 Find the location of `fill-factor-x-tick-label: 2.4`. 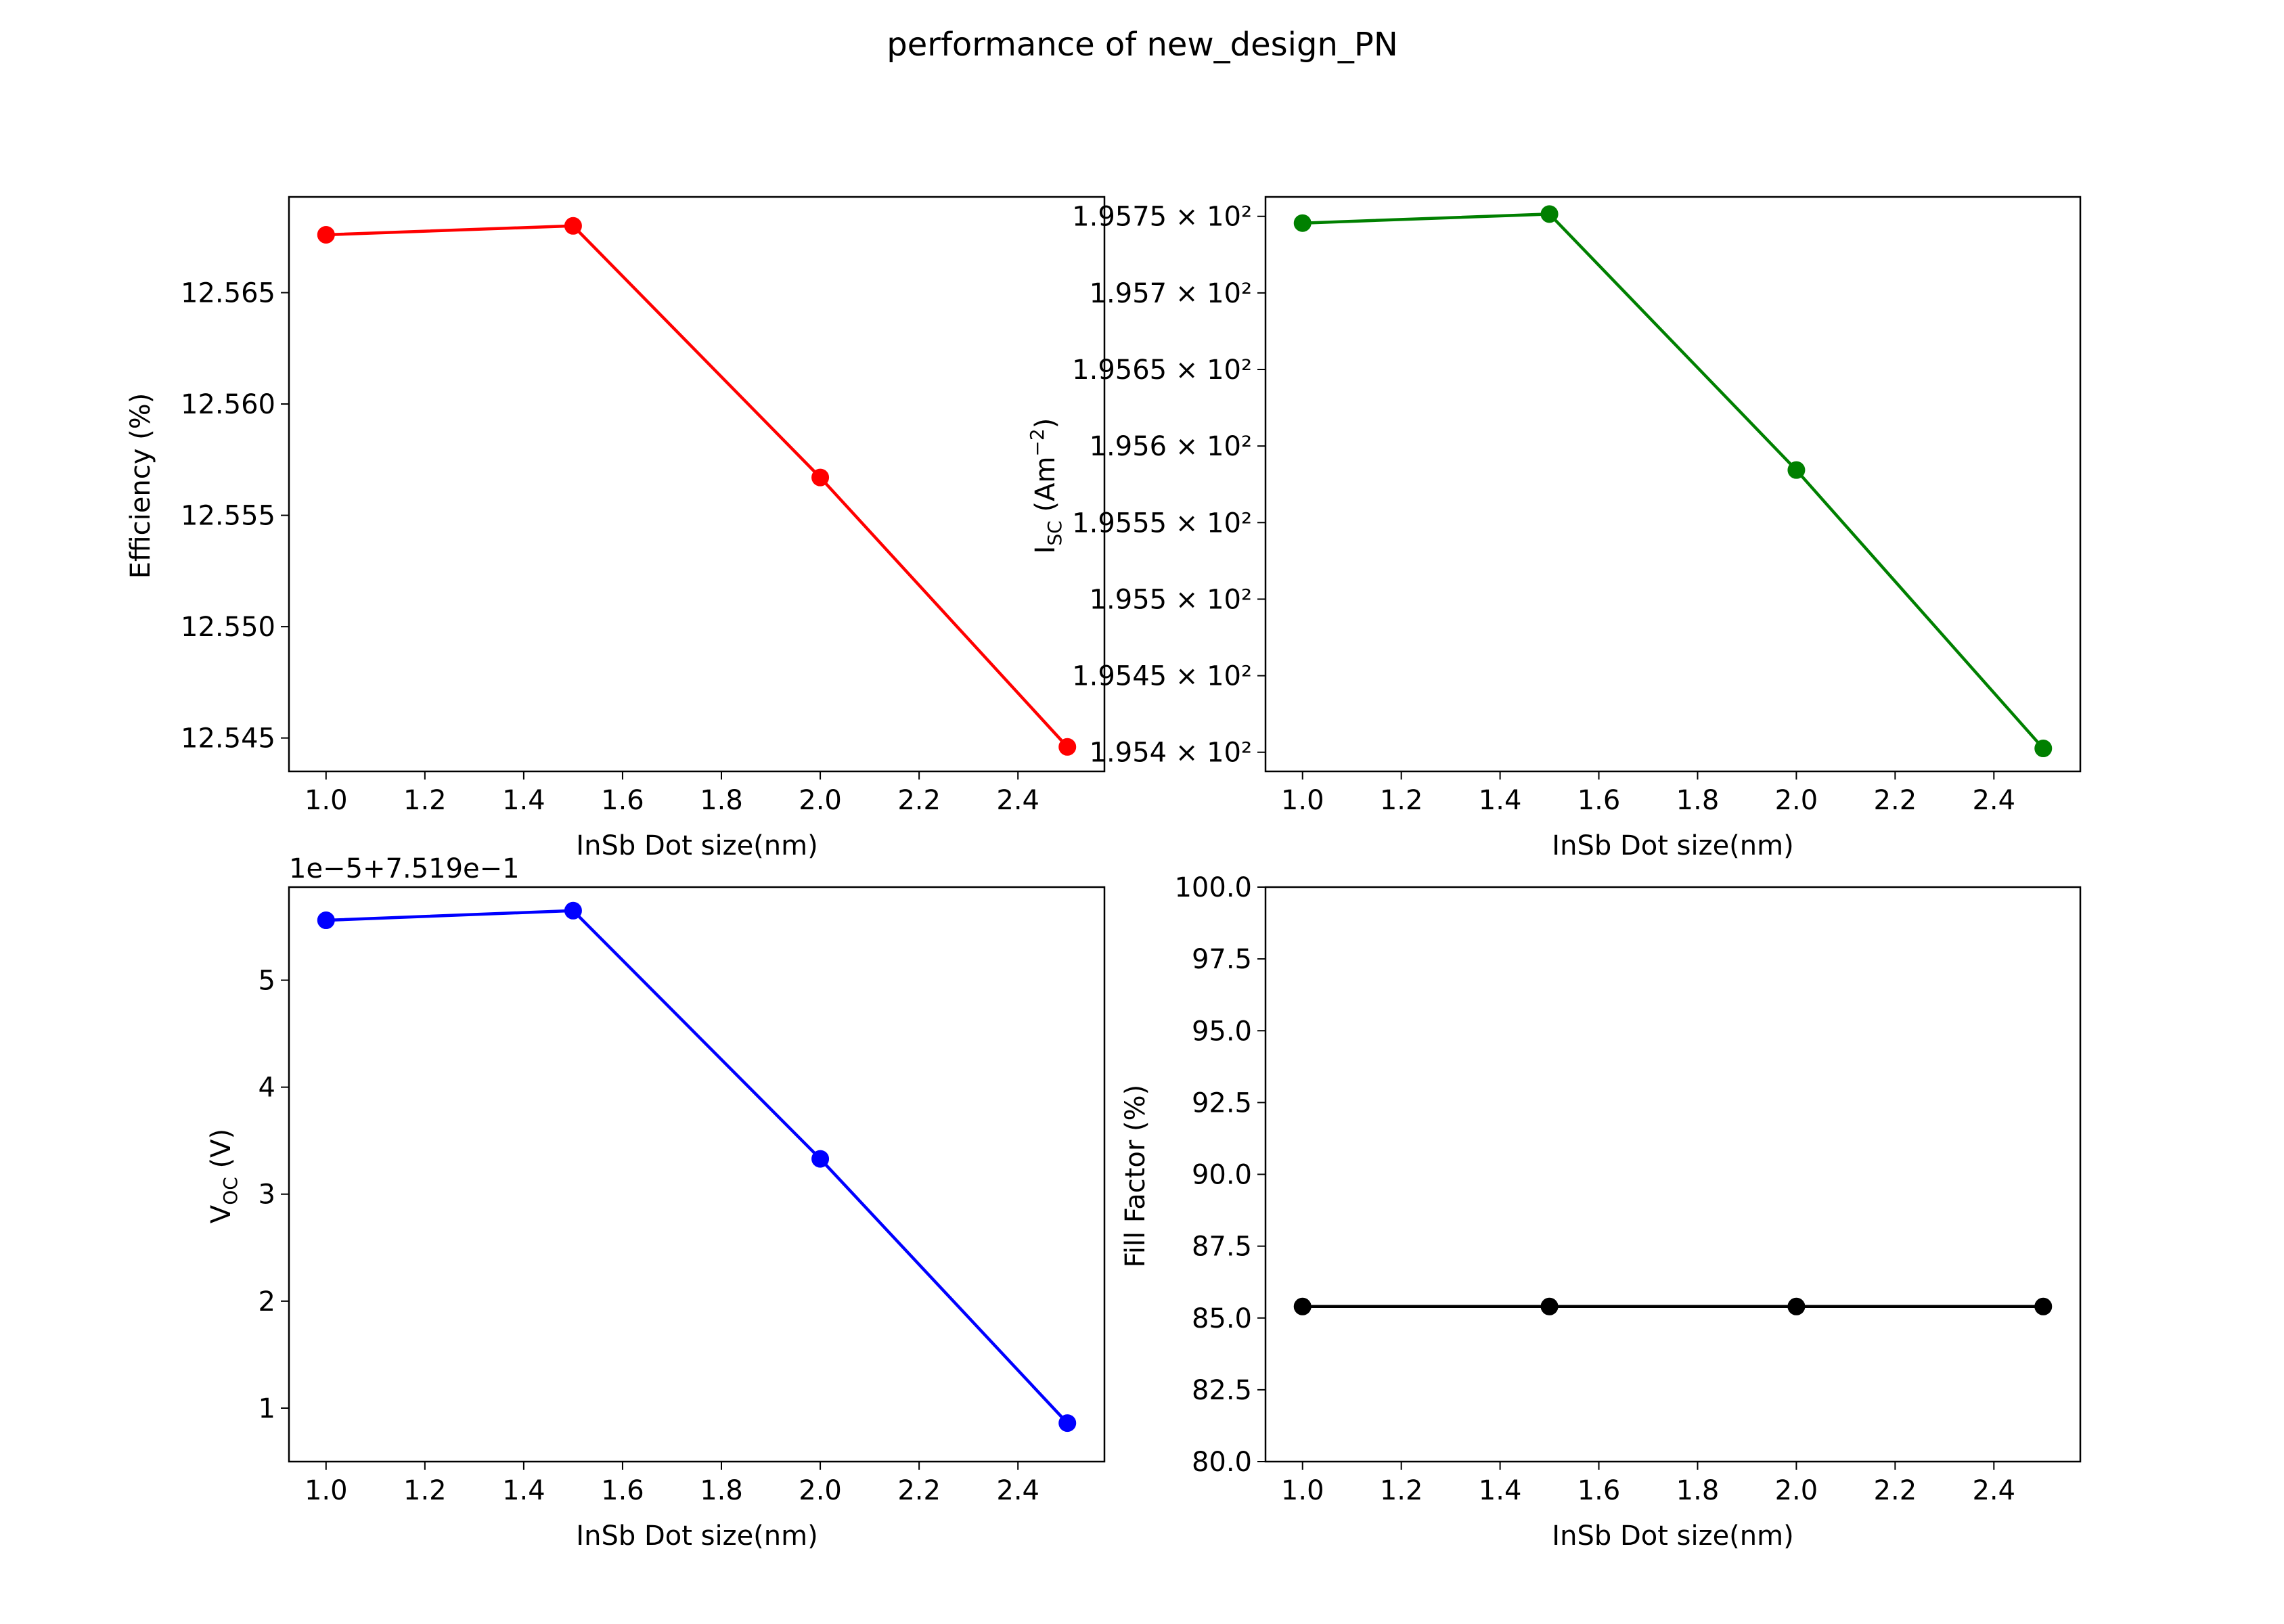

fill-factor-x-tick-label: 2.4 is located at coordinates (1993, 1490).